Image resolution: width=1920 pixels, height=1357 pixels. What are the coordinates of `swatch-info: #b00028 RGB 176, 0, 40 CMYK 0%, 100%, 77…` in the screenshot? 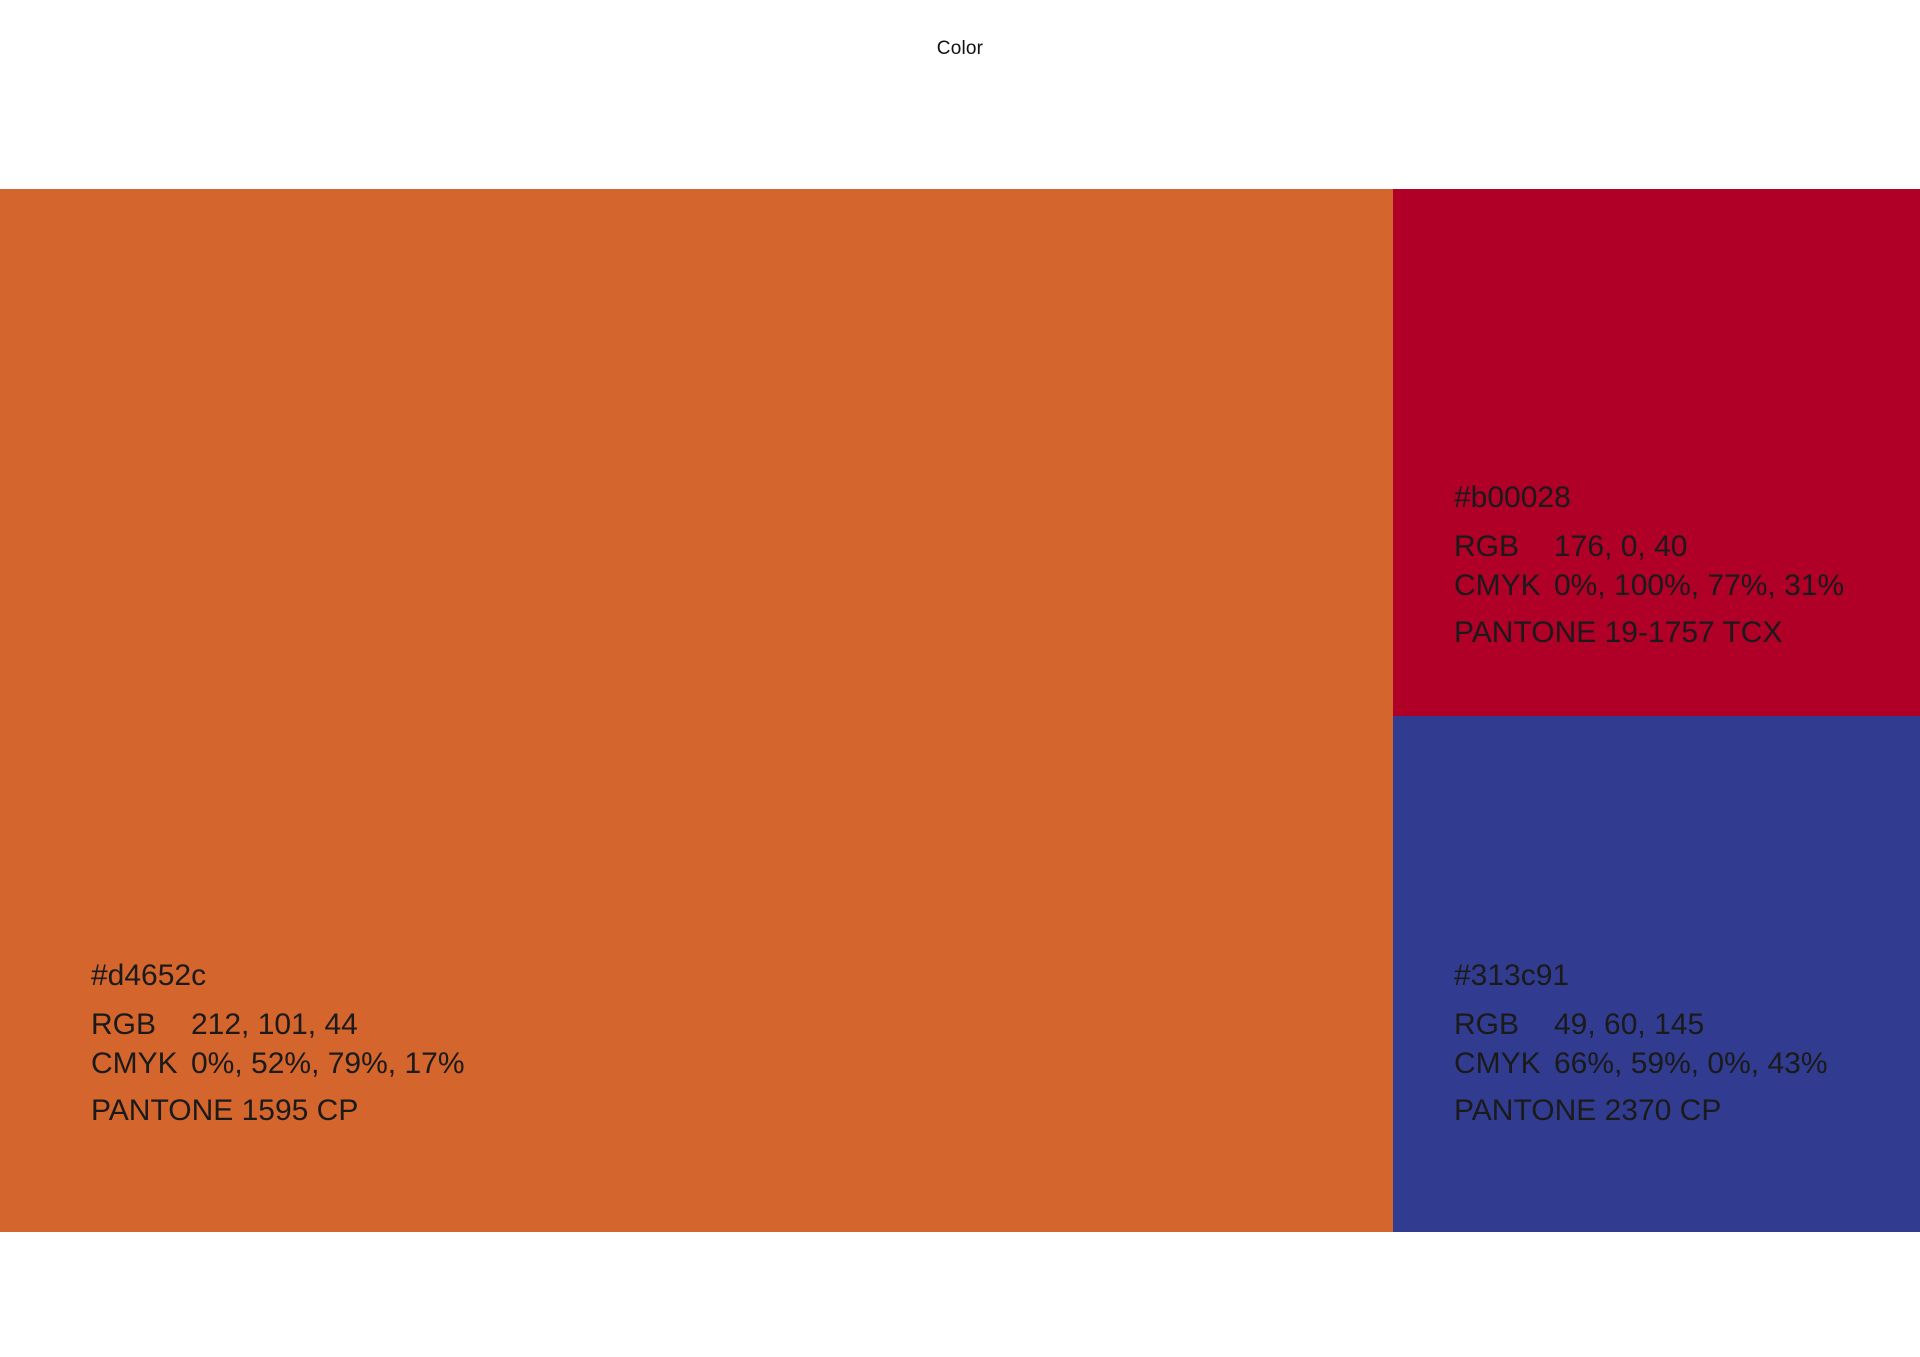 It's located at (1649, 565).